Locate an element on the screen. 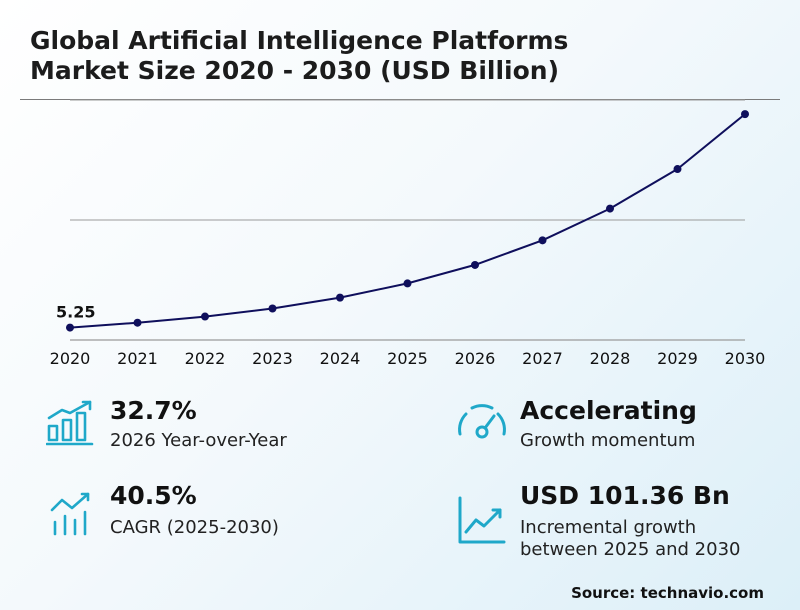 The height and width of the screenshot is (610, 800). trend-bars-icon is located at coordinates (70, 514).